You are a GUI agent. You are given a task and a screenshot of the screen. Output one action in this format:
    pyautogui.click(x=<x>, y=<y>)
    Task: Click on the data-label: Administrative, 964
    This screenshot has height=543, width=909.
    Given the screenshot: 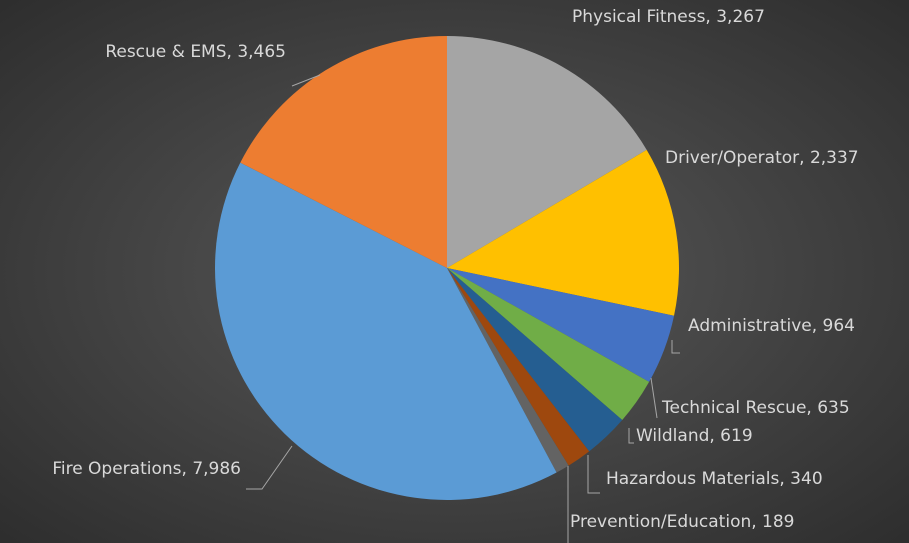 What is the action you would take?
    pyautogui.click(x=771, y=326)
    